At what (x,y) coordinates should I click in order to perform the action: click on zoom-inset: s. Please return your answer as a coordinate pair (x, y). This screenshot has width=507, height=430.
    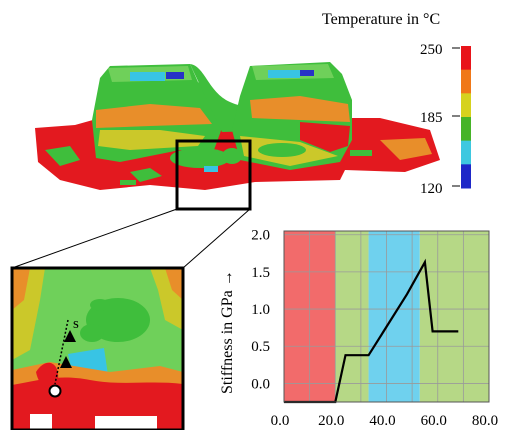
    Looking at the image, I should click on (97, 348).